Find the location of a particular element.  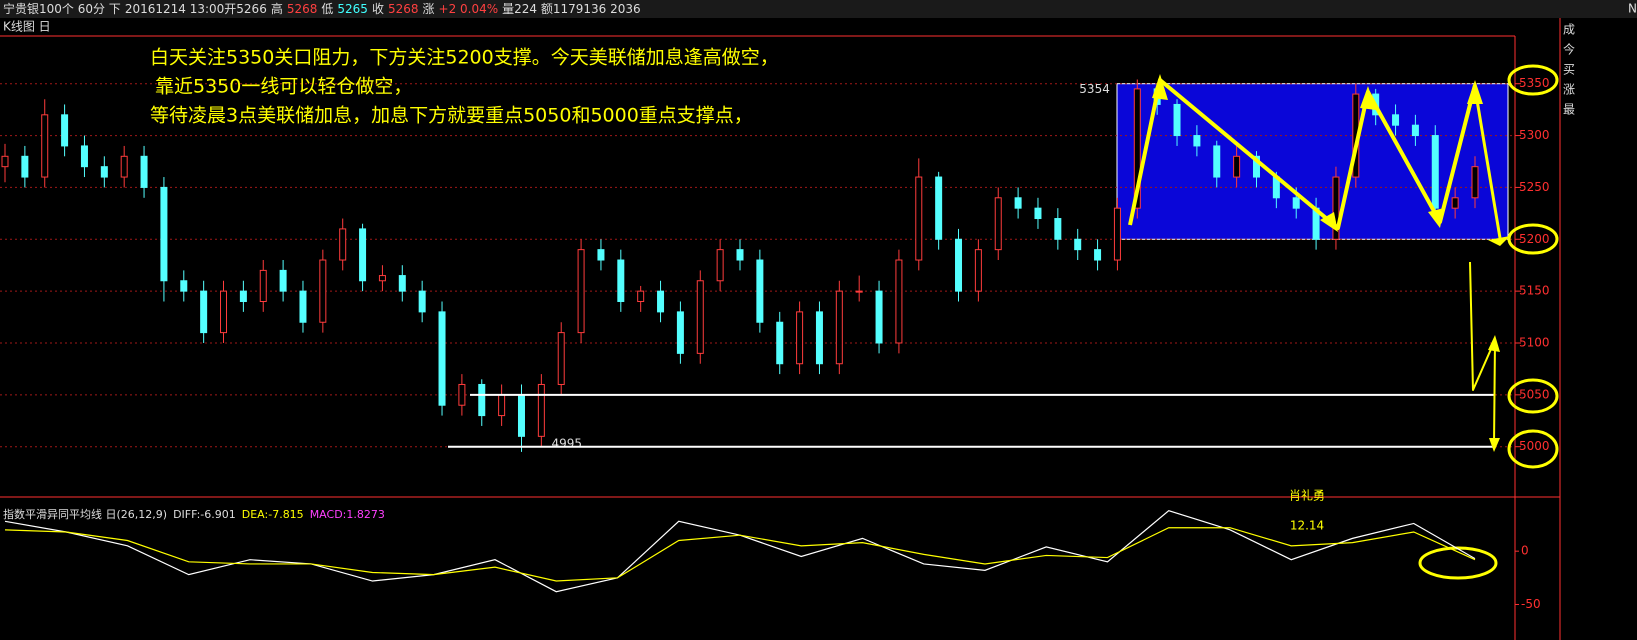

date: 12.14 is located at coordinates (1307, 526).